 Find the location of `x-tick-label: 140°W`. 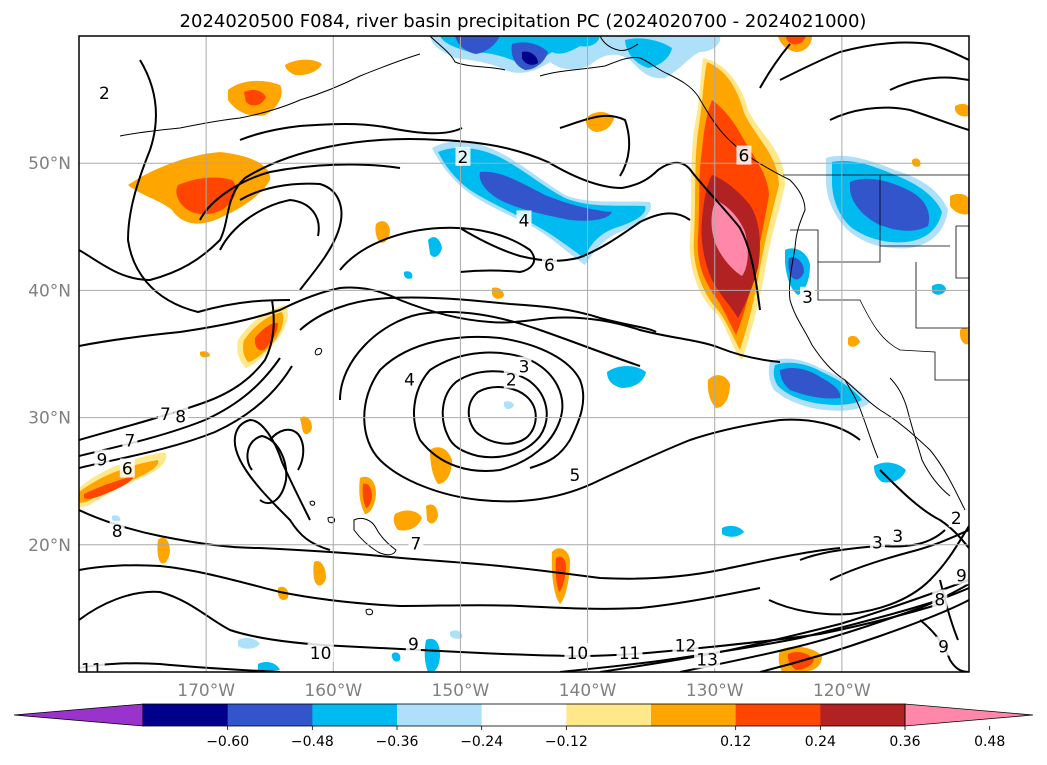

x-tick-label: 140°W is located at coordinates (588, 691).